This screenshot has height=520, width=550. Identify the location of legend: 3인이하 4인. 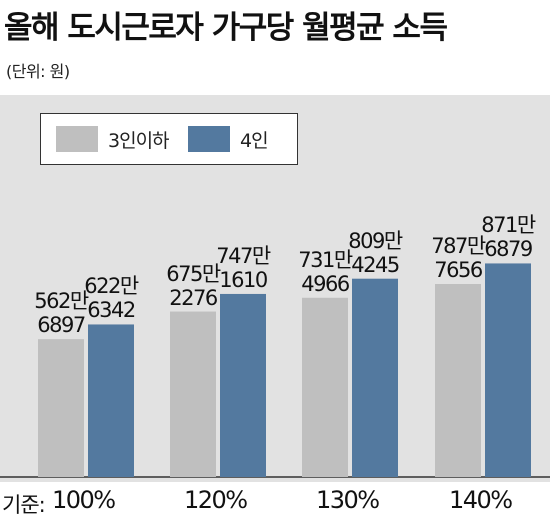
(169, 139).